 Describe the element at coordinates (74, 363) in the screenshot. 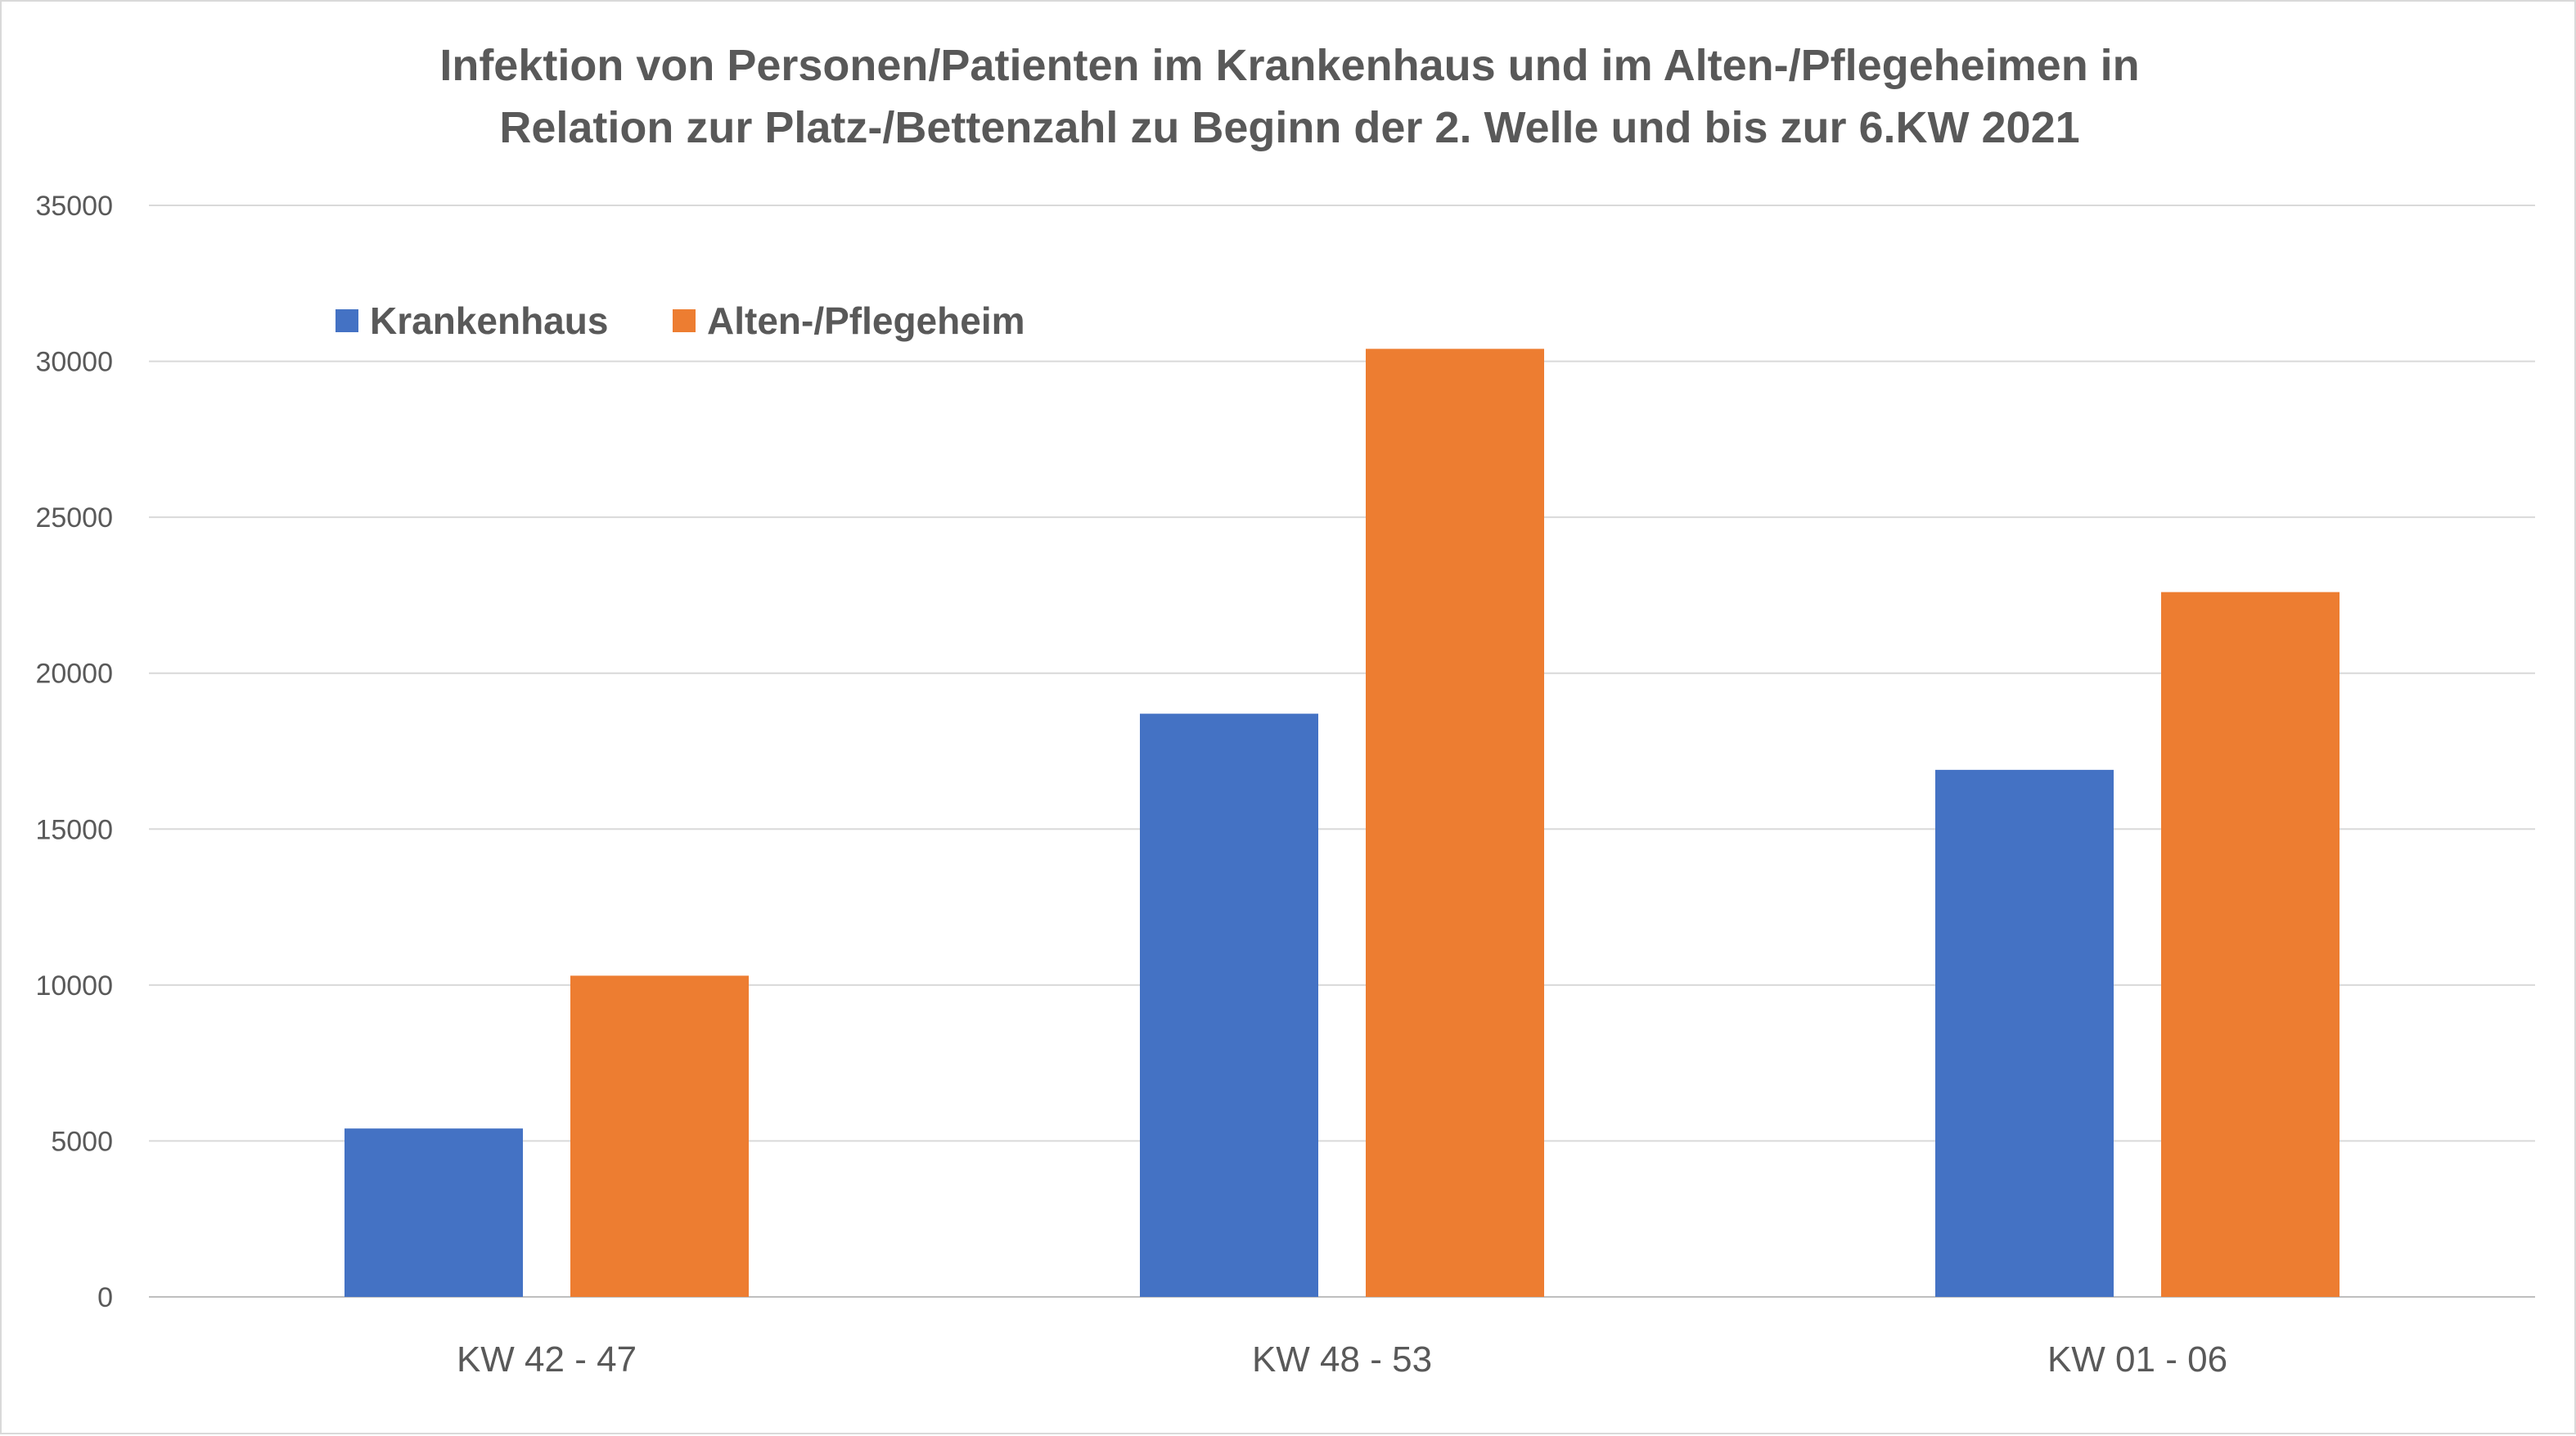

I see `y-tick-label: 30000` at that location.